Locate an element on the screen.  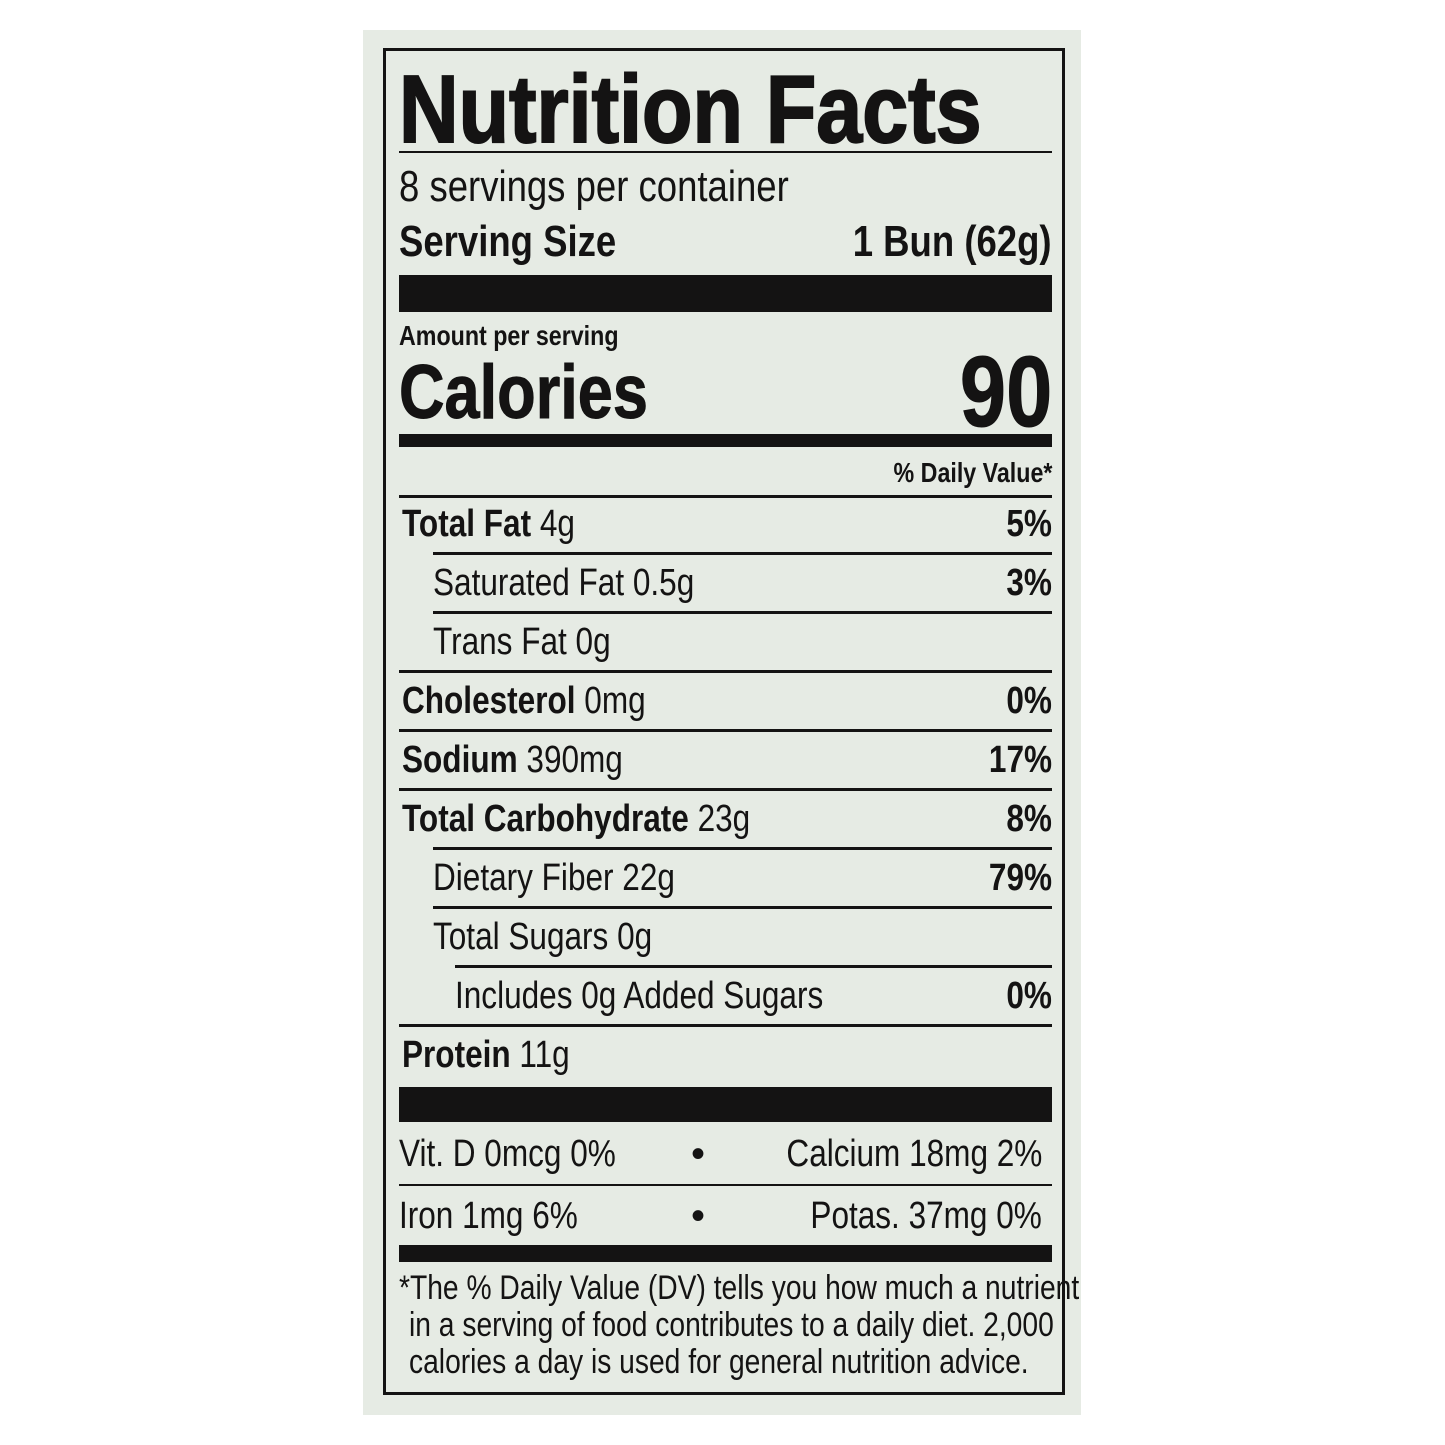
nutrient-label: Protein 11g is located at coordinates (486, 1055).